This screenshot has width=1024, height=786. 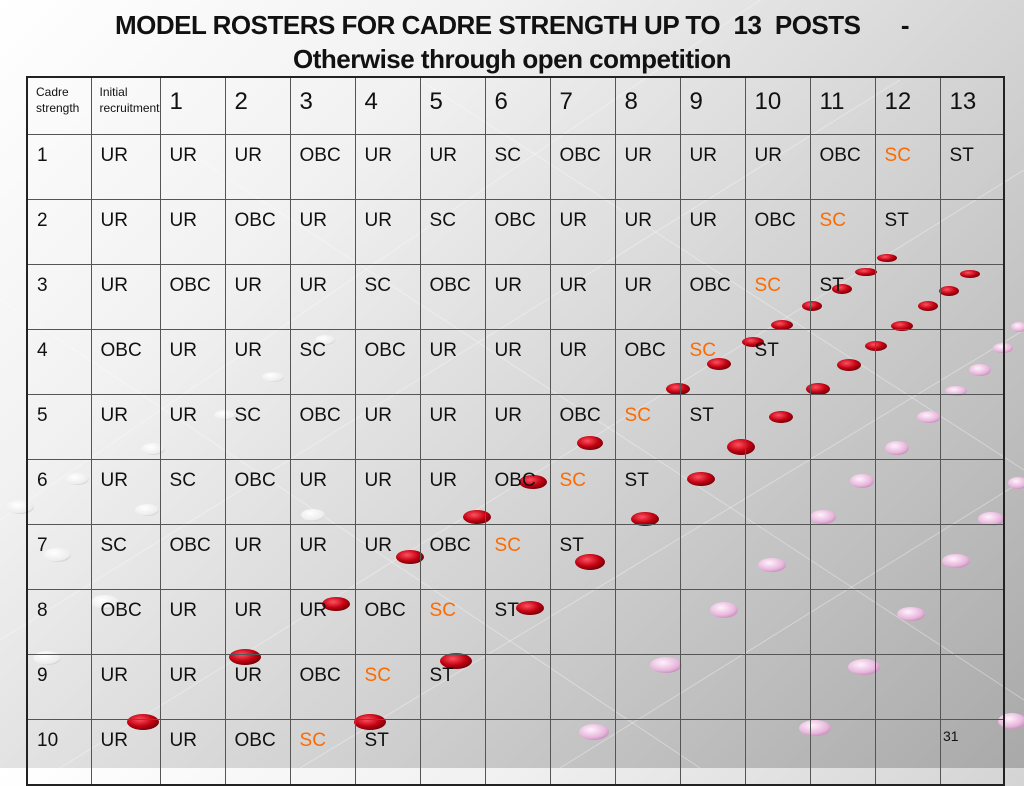 What do you see at coordinates (777, 105) in the screenshot?
I see `header-post-number: 10` at bounding box center [777, 105].